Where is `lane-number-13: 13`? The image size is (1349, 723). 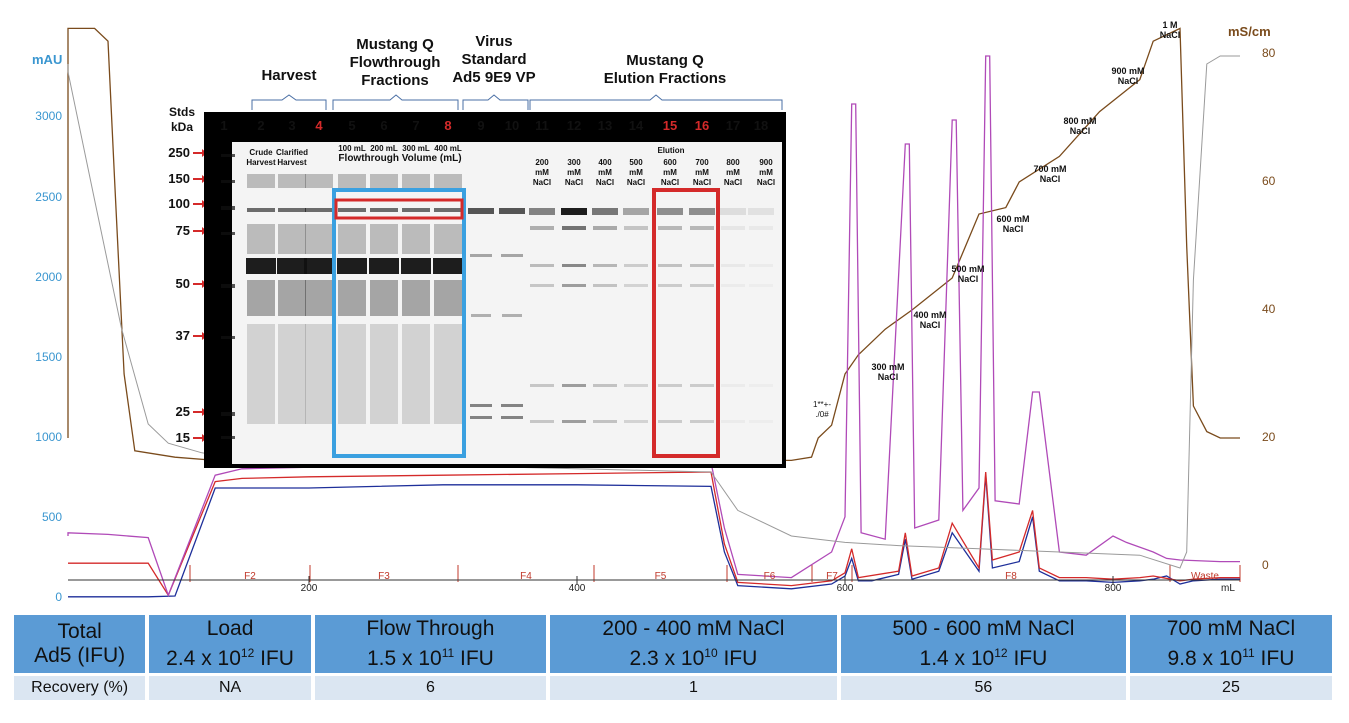 lane-number-13: 13 is located at coordinates (605, 125).